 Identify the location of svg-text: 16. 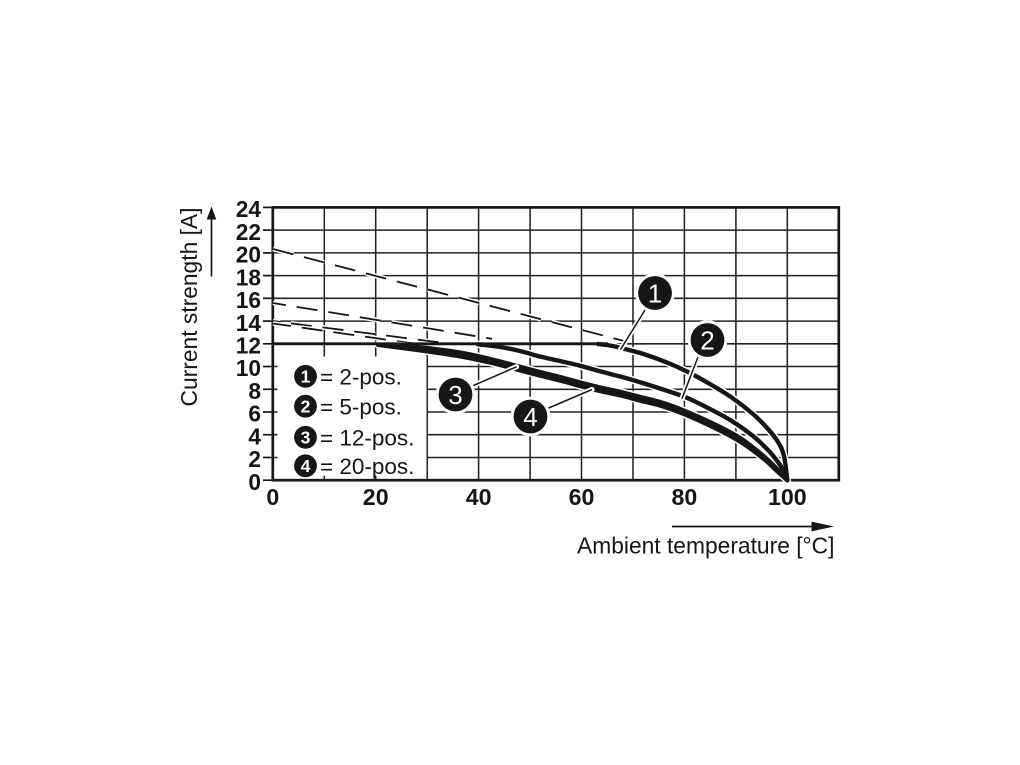
(248, 300).